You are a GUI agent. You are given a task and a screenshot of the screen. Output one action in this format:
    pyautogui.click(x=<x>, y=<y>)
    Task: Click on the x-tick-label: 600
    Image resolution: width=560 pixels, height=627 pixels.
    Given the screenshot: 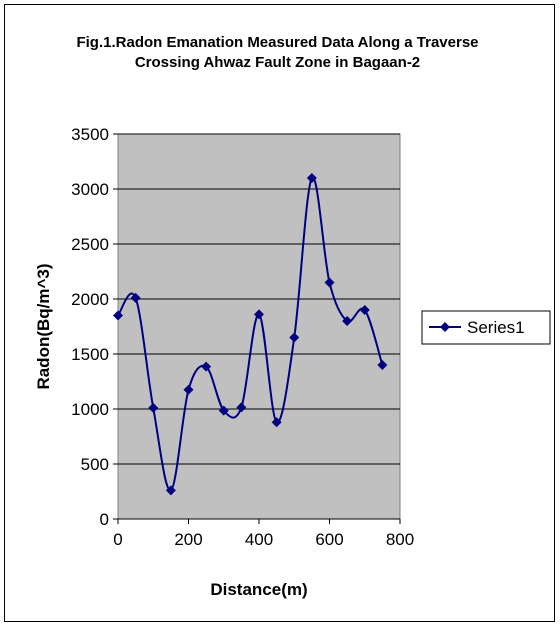 What is the action you would take?
    pyautogui.click(x=329, y=539)
    